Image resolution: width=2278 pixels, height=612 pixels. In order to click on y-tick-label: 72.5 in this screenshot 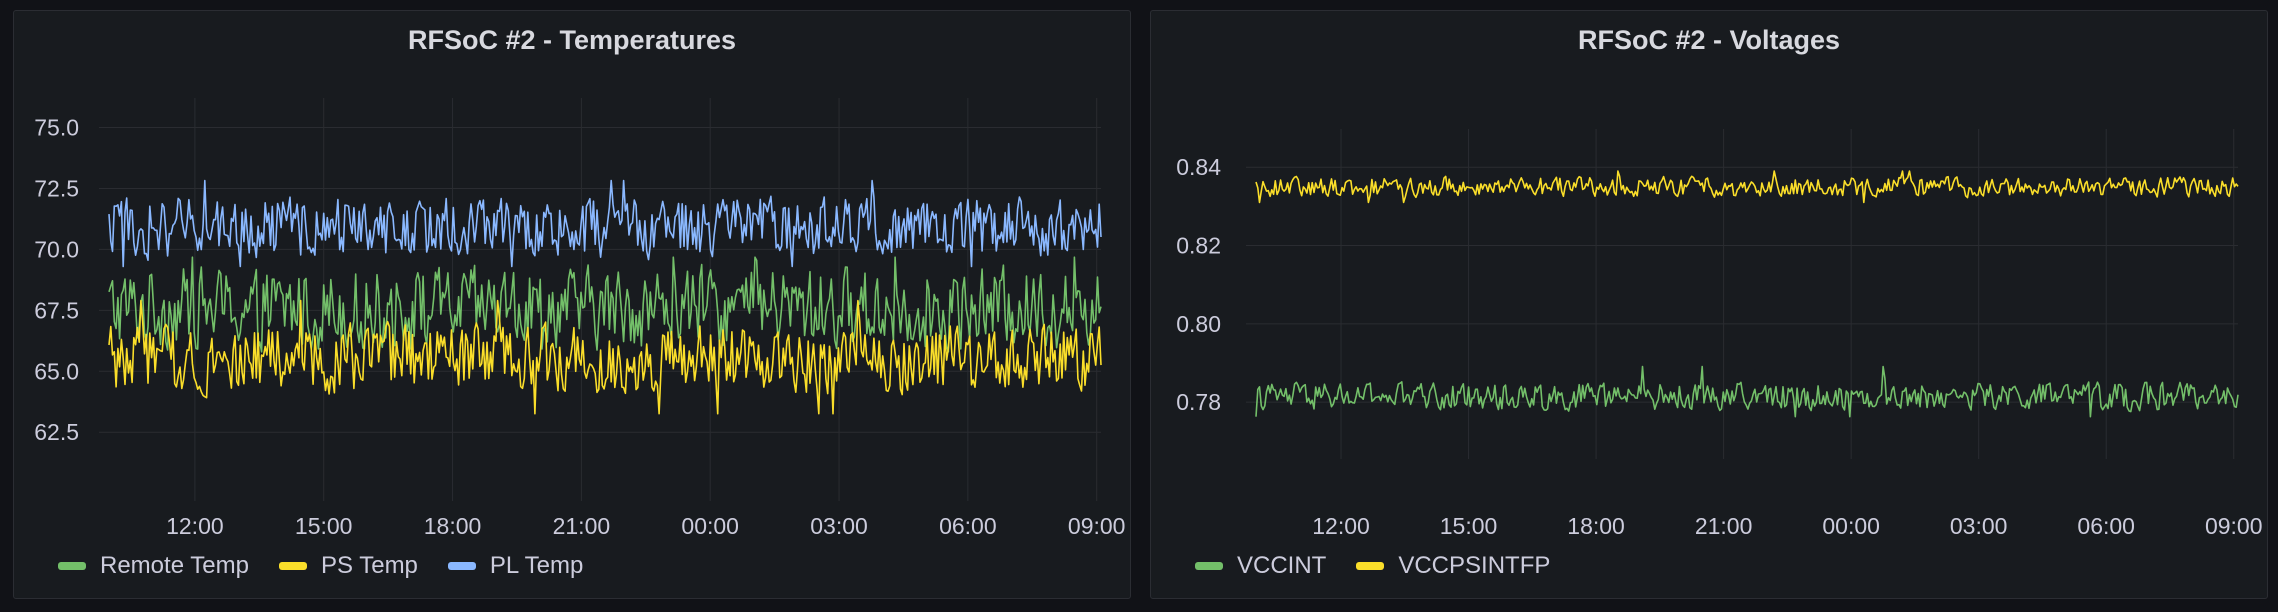, I will do `click(56, 188)`.